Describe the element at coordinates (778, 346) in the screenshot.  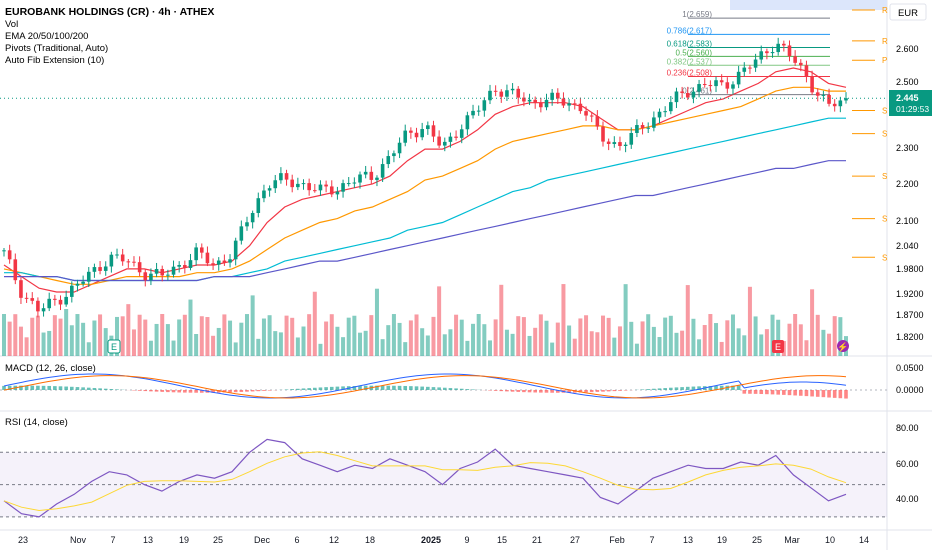
I see `earnings-marker-2: E` at that location.